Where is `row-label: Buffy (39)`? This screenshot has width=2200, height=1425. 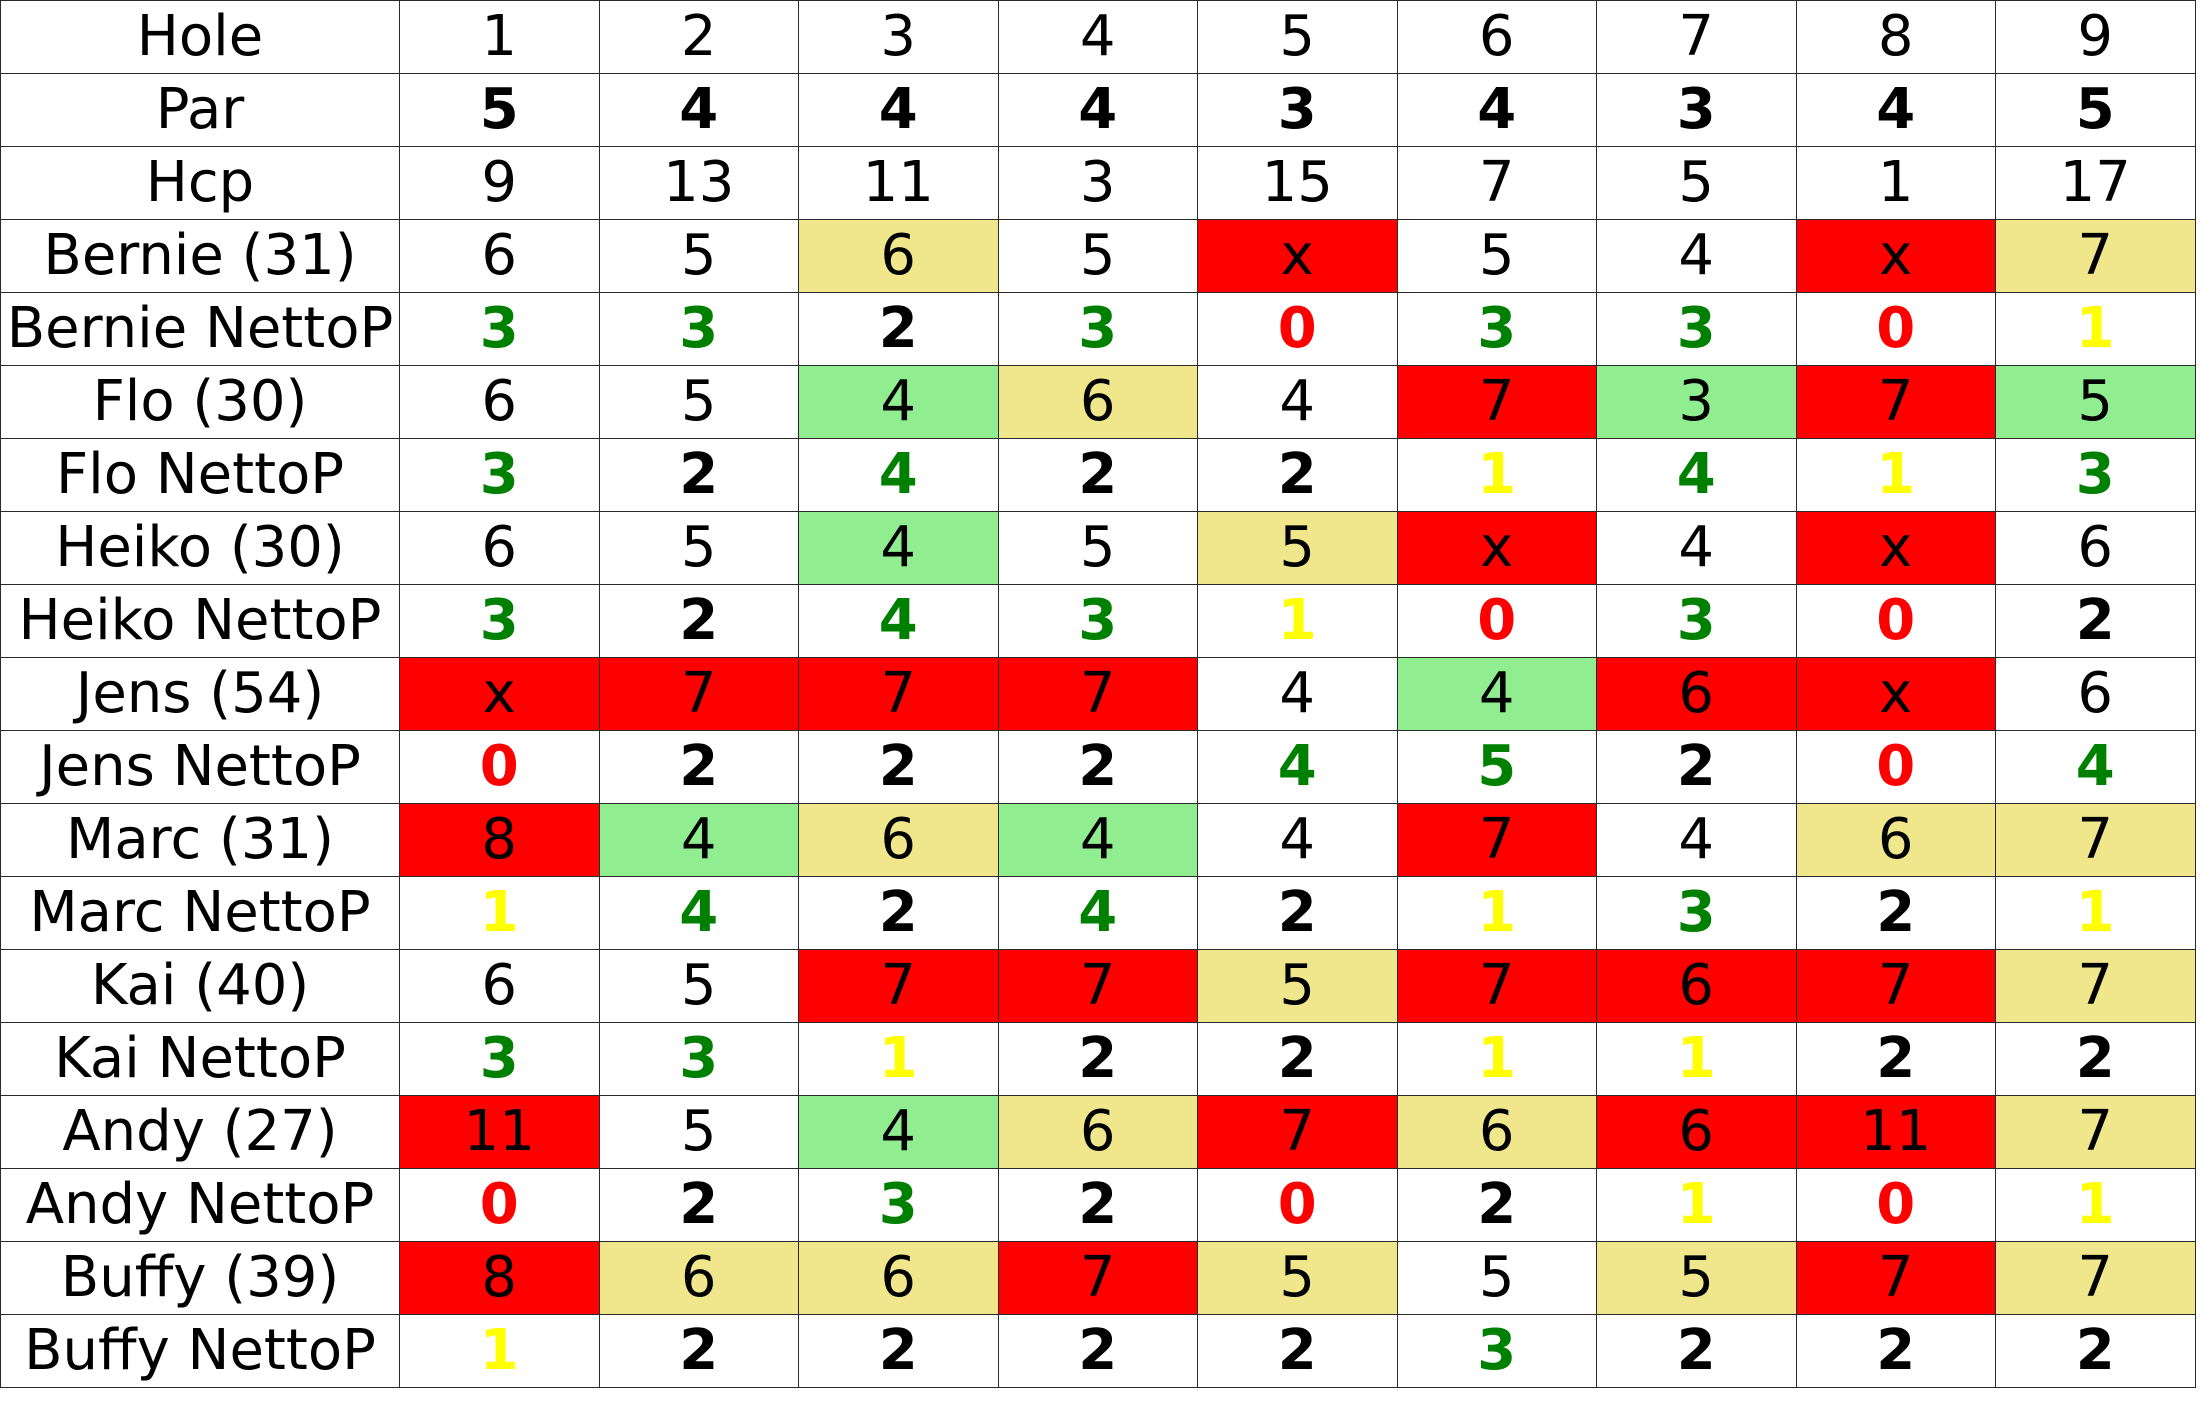
row-label: Buffy (39) is located at coordinates (200, 1278).